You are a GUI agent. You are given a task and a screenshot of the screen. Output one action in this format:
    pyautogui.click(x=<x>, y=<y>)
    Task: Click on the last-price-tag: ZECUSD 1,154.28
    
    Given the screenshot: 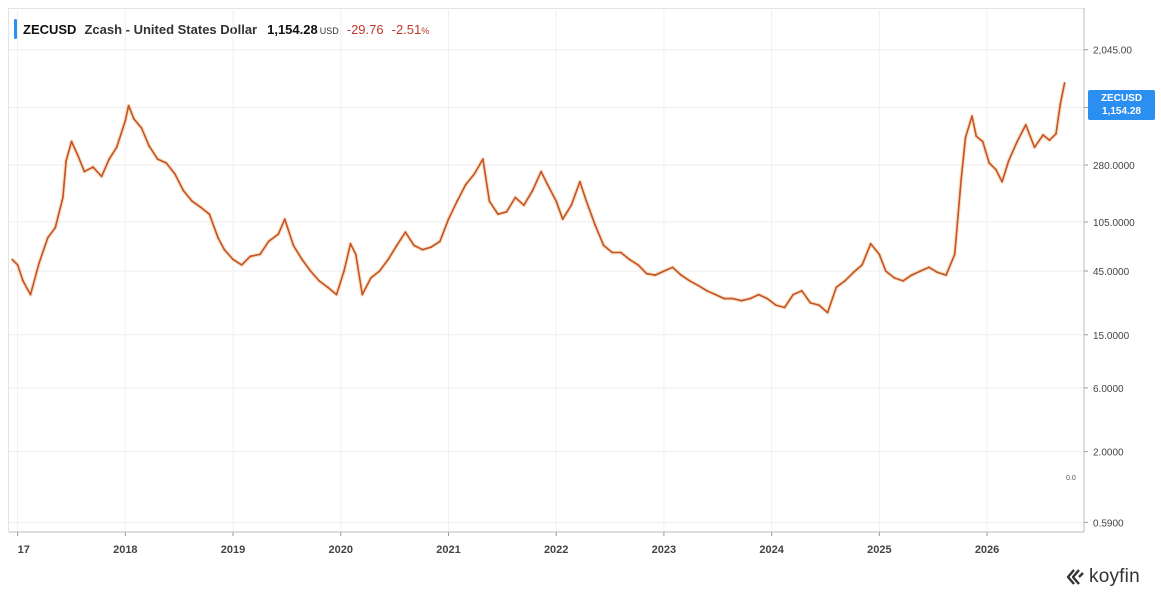 What is the action you would take?
    pyautogui.click(x=1121, y=105)
    